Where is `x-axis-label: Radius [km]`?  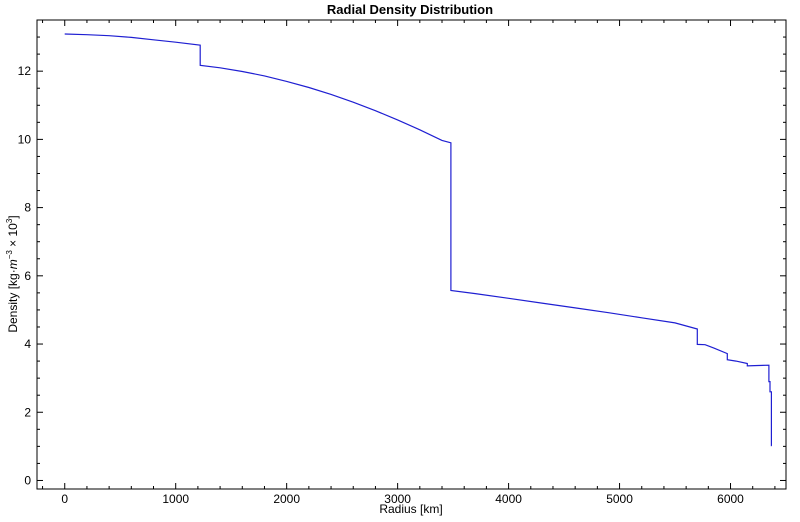
x-axis-label: Radius [km] is located at coordinates (410, 509).